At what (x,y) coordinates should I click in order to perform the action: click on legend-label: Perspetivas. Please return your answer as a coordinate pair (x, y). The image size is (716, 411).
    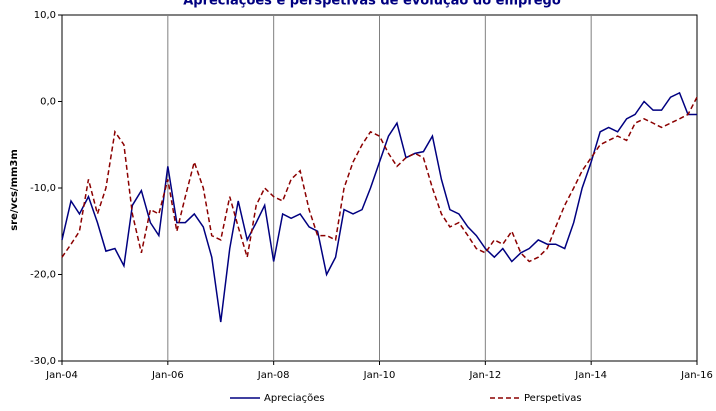
    Looking at the image, I should click on (553, 398).